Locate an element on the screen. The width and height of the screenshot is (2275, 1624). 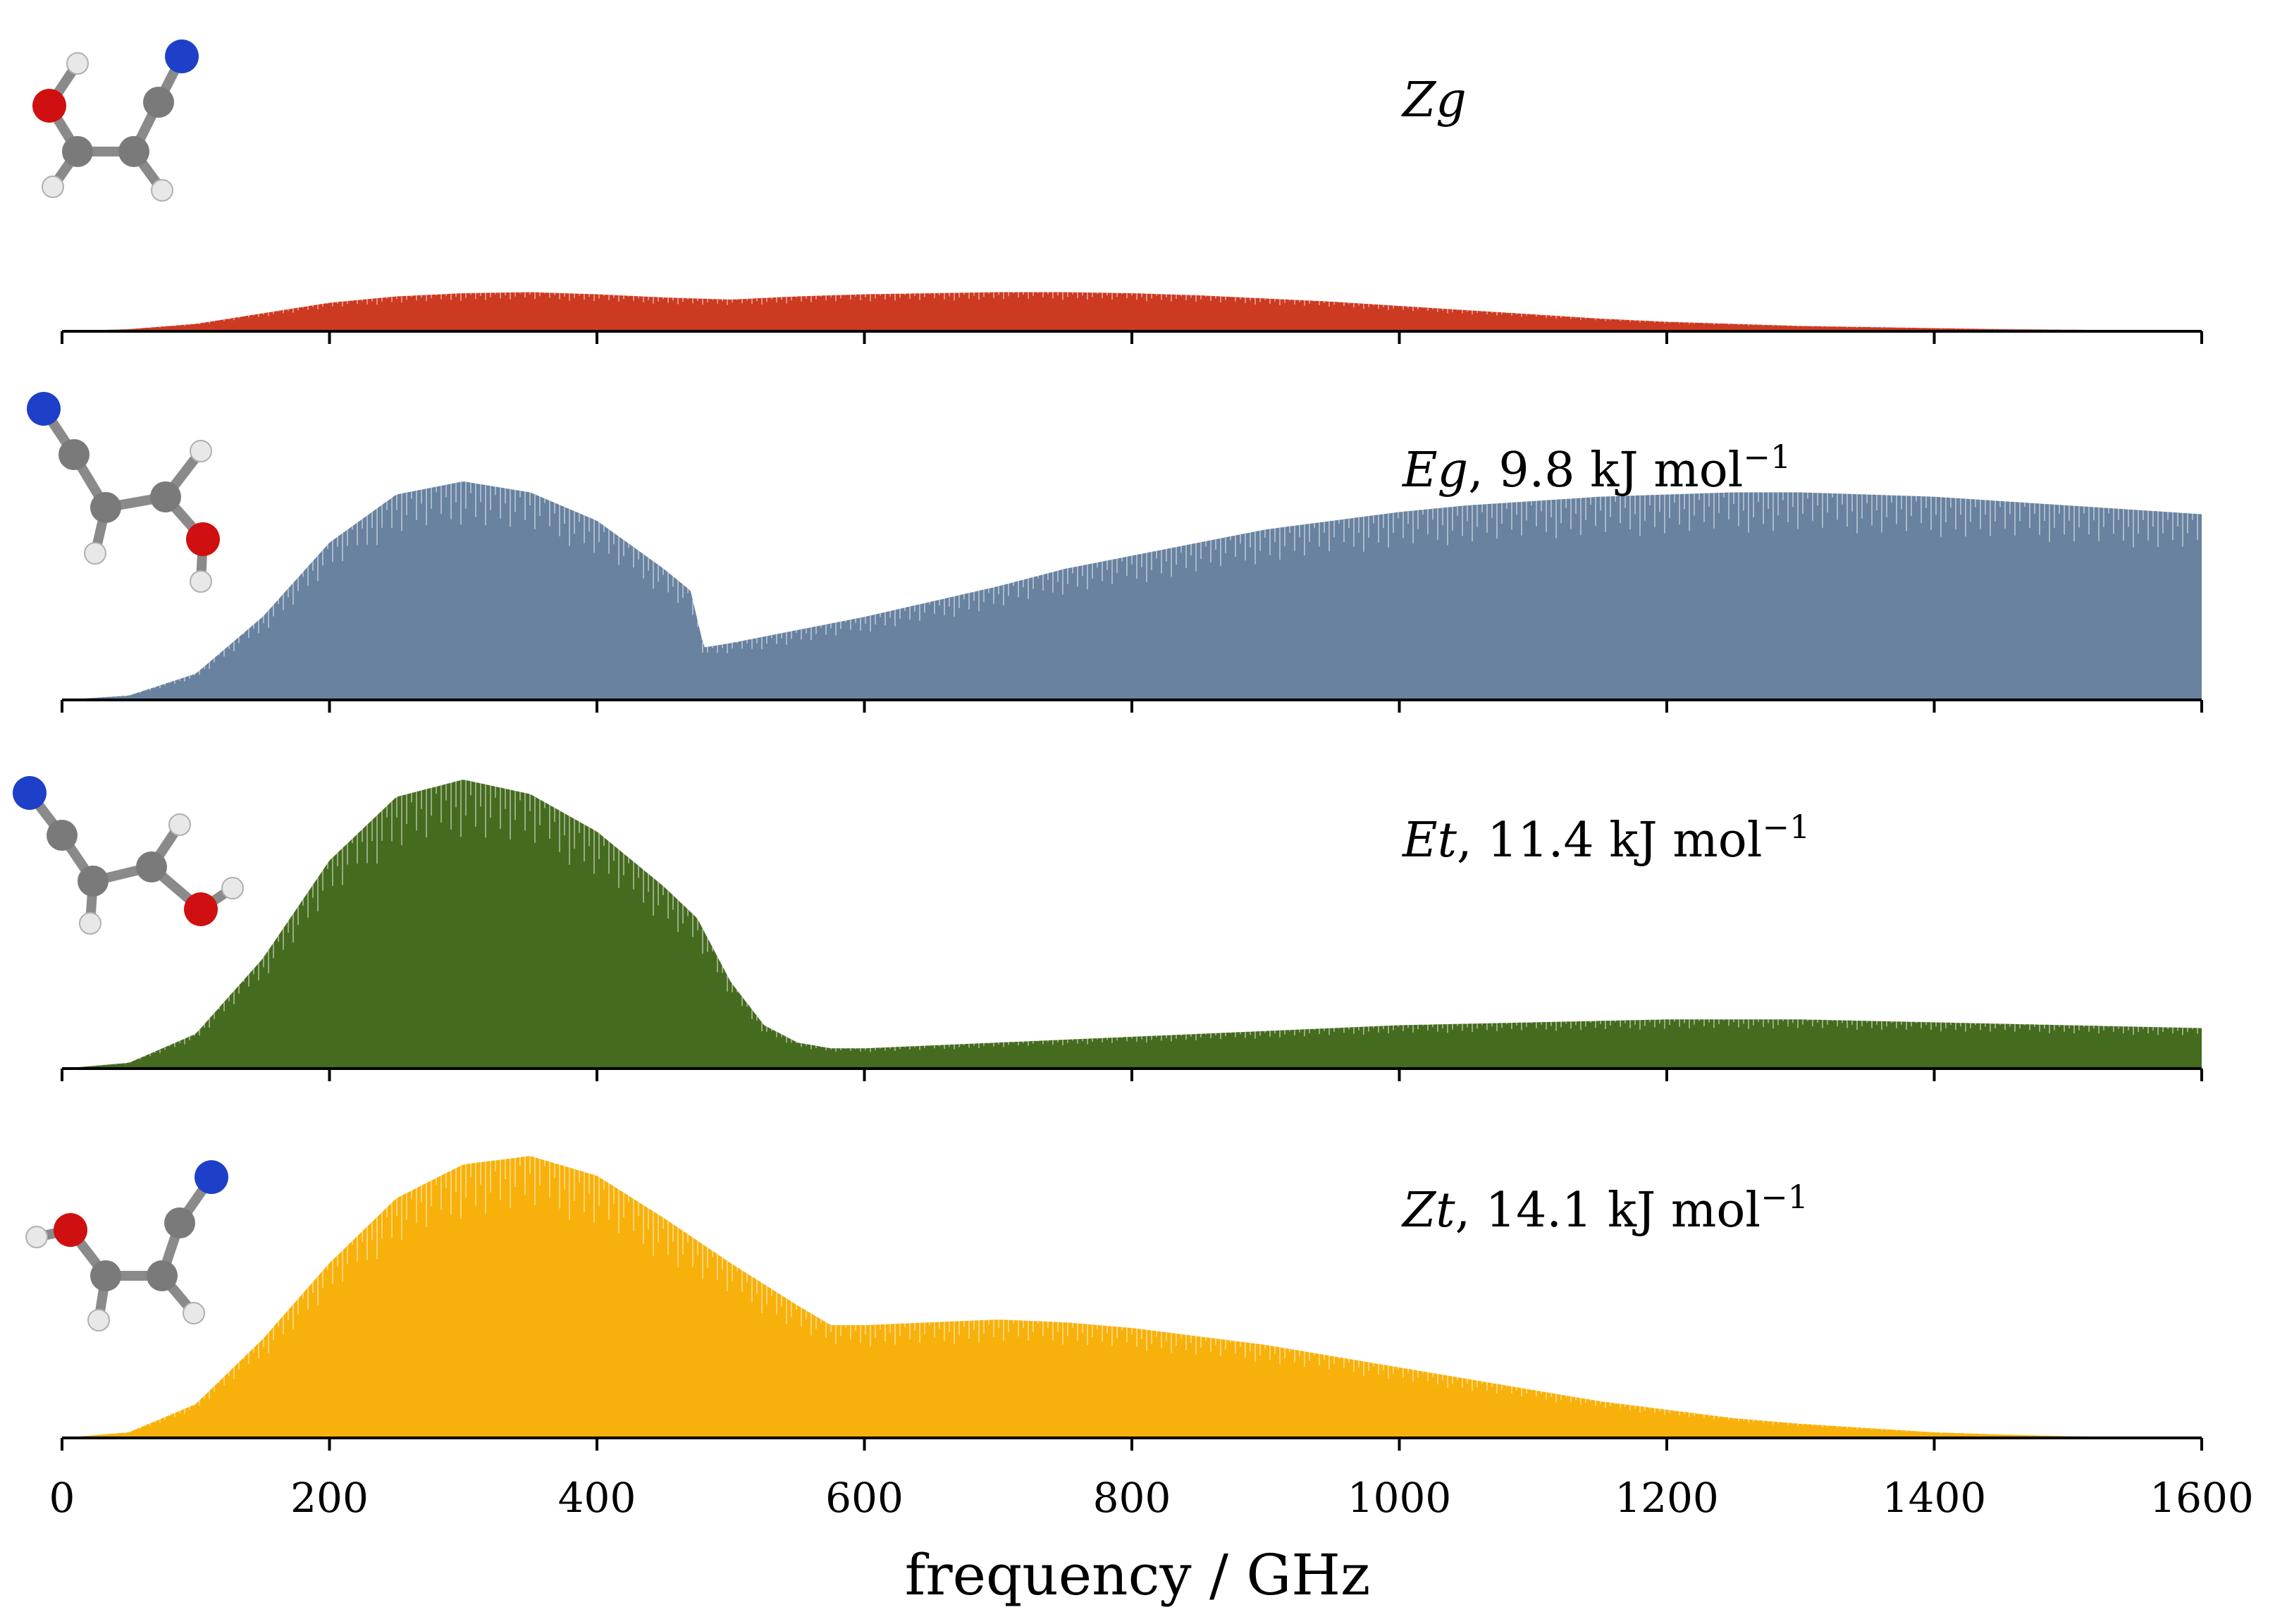
series-label-energy: , 9.8 kJ mol is located at coordinates (1605, 471).